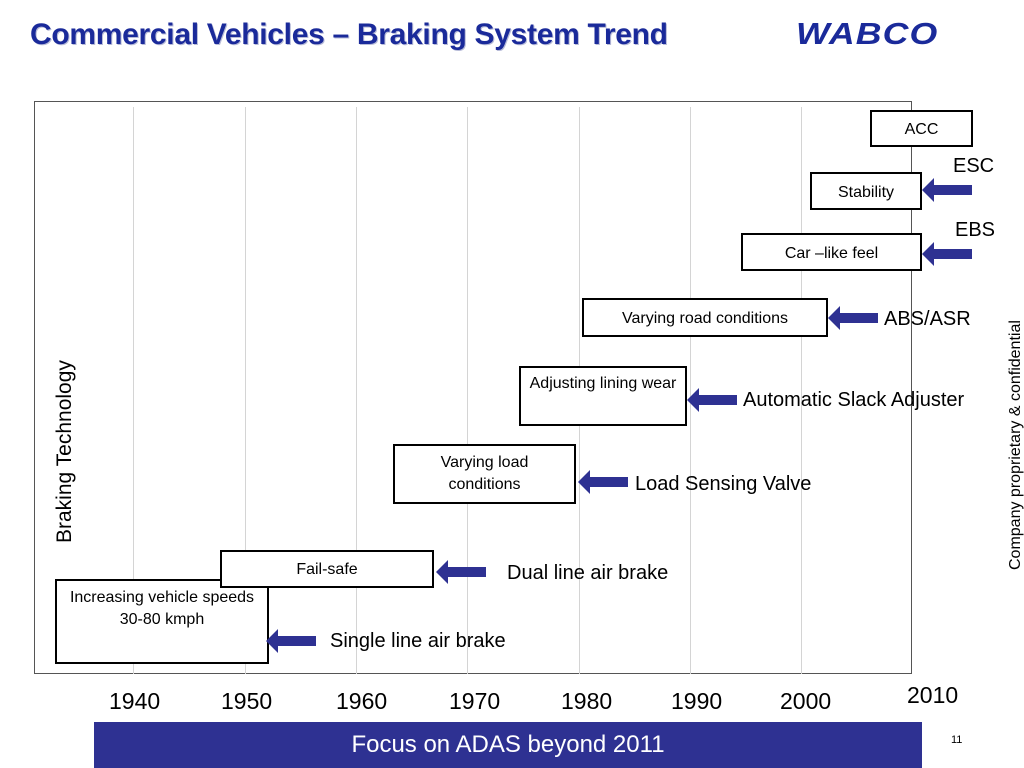 The image size is (1024, 768). I want to click on gridline-2000, so click(801, 390).